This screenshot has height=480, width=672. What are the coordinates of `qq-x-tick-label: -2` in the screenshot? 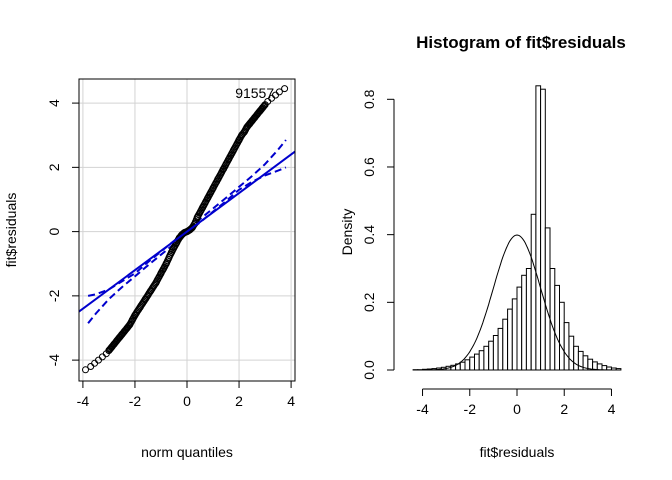 It's located at (135, 401).